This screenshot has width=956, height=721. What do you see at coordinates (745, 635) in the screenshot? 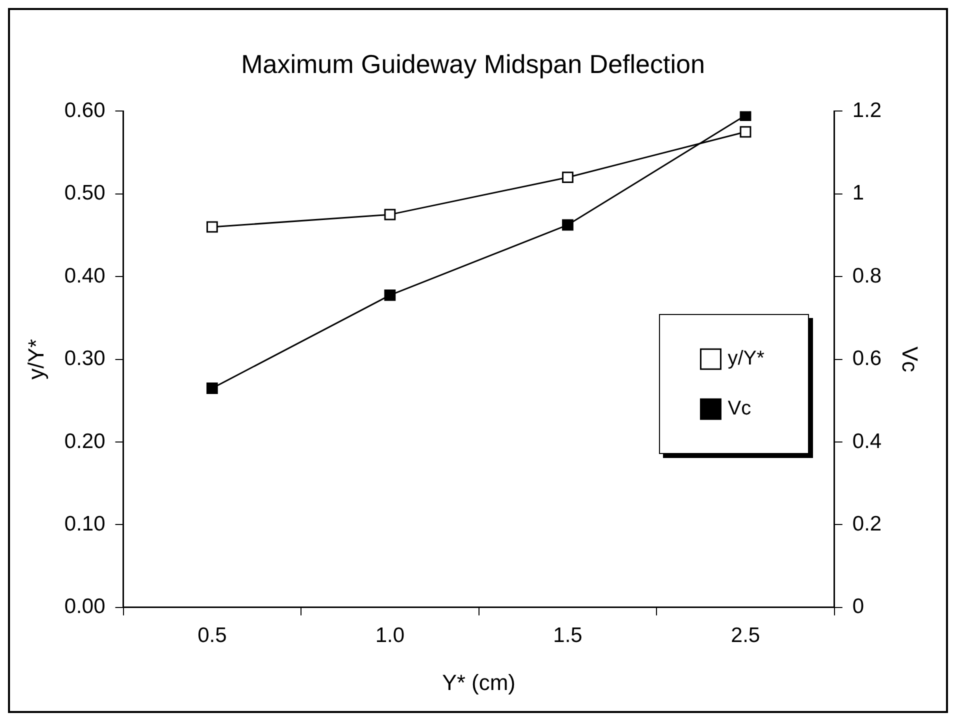
I see `x-tick-label: 2.5` at bounding box center [745, 635].